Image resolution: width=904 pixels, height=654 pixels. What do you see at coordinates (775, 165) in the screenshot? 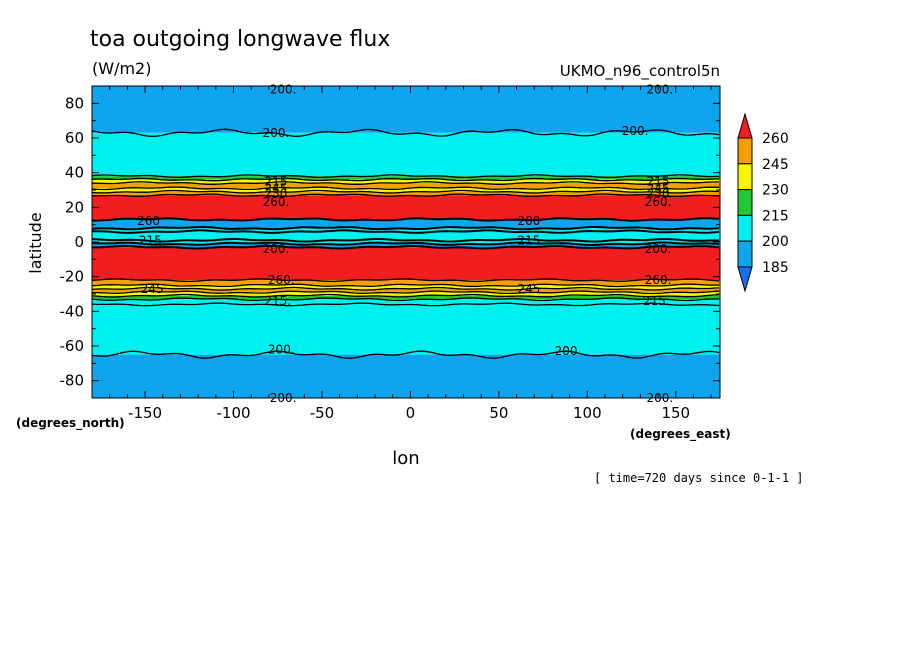
I see `colorbar-label: 245` at bounding box center [775, 165].